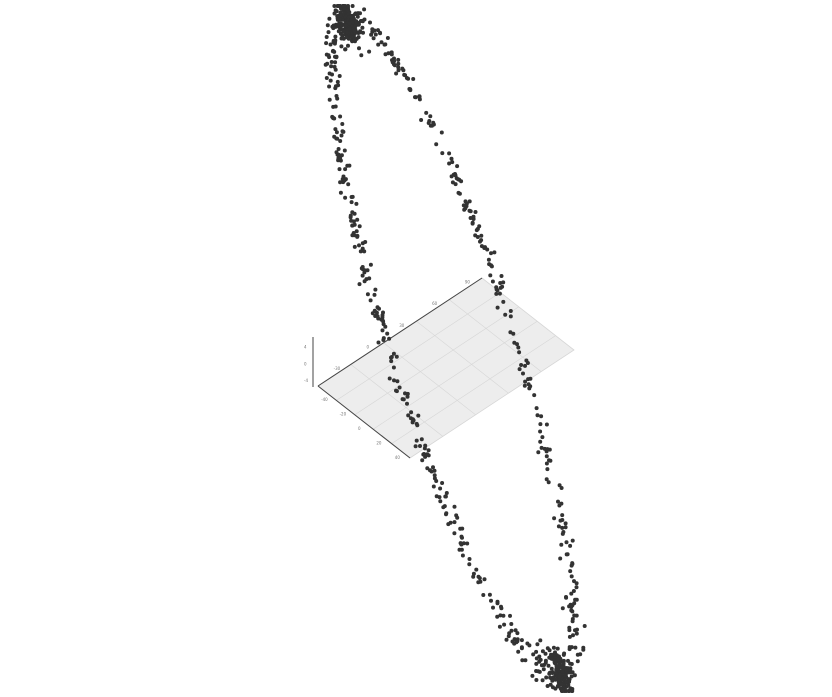  What do you see at coordinates (306, 380) in the screenshot?
I see `z-tick-label: -4` at bounding box center [306, 380].